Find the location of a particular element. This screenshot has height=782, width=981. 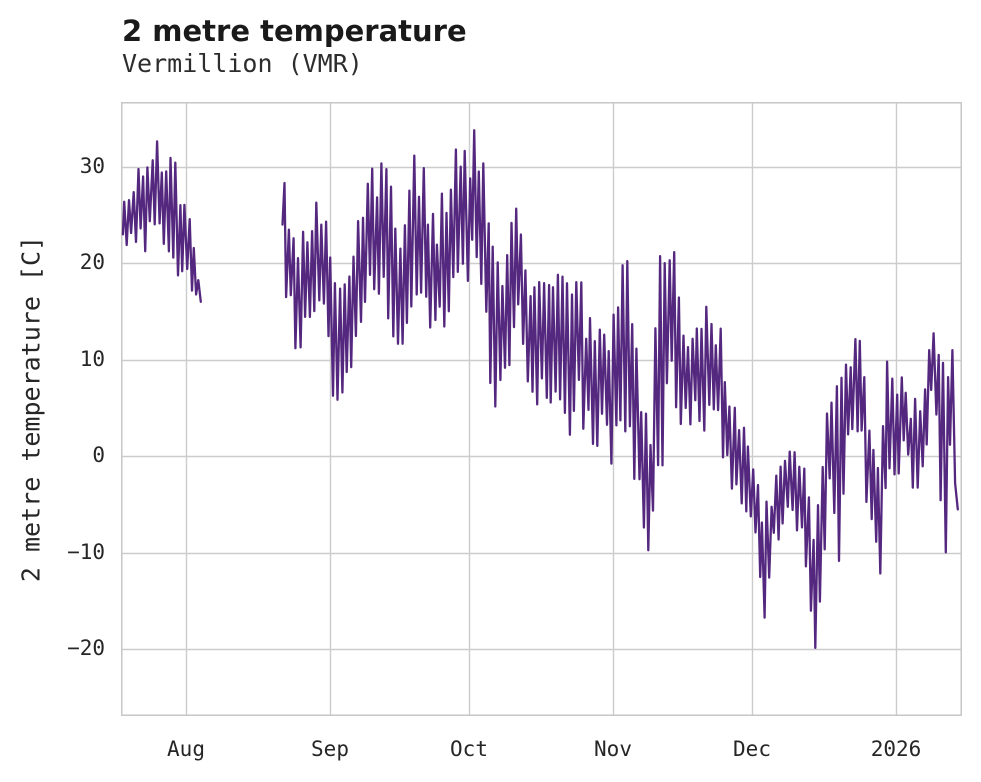

y-tick-label: 20 is located at coordinates (92, 262).